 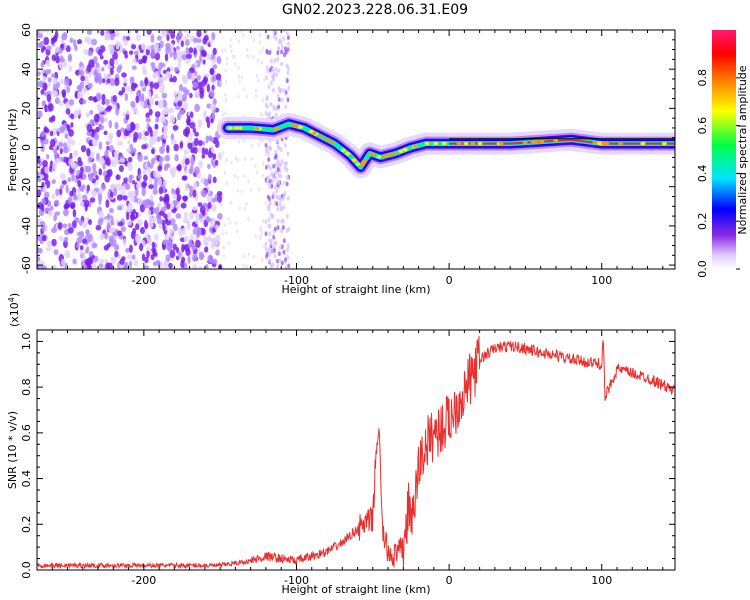 I want to click on y-tick-label: -40, so click(x=26, y=226).